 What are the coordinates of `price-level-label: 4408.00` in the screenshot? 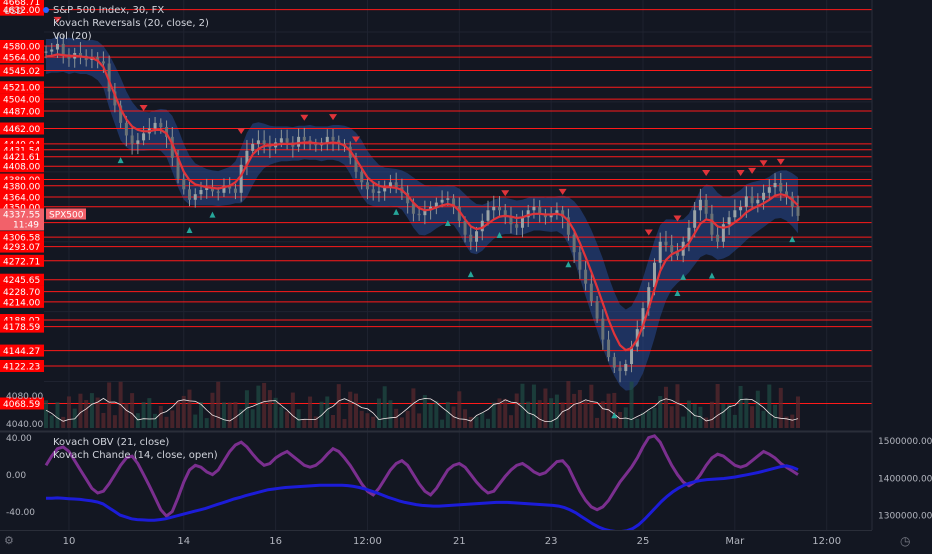 It's located at (21, 168).